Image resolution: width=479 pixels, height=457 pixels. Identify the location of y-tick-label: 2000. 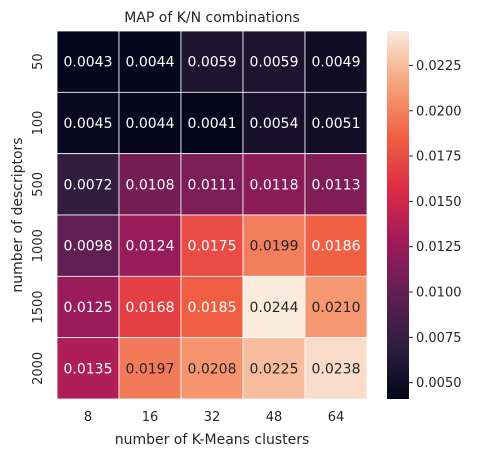
(38, 368).